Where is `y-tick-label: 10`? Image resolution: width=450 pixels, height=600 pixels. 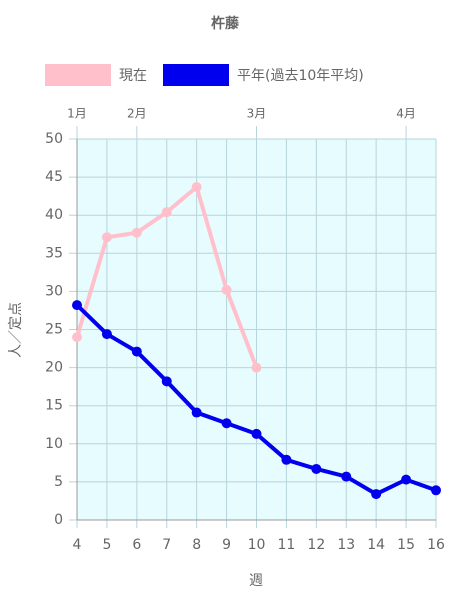
y-tick-label: 10 is located at coordinates (54, 444).